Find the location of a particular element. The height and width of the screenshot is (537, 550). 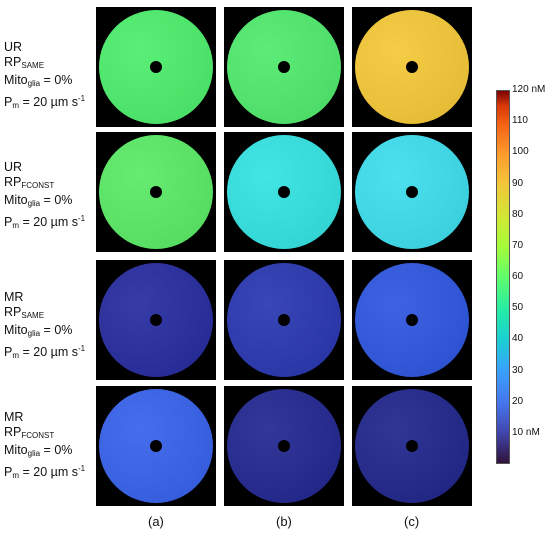

row-label-3: MR RPSAME Mitoglia = 0% Pm = 20 µm s-1 is located at coordinates (44, 326).